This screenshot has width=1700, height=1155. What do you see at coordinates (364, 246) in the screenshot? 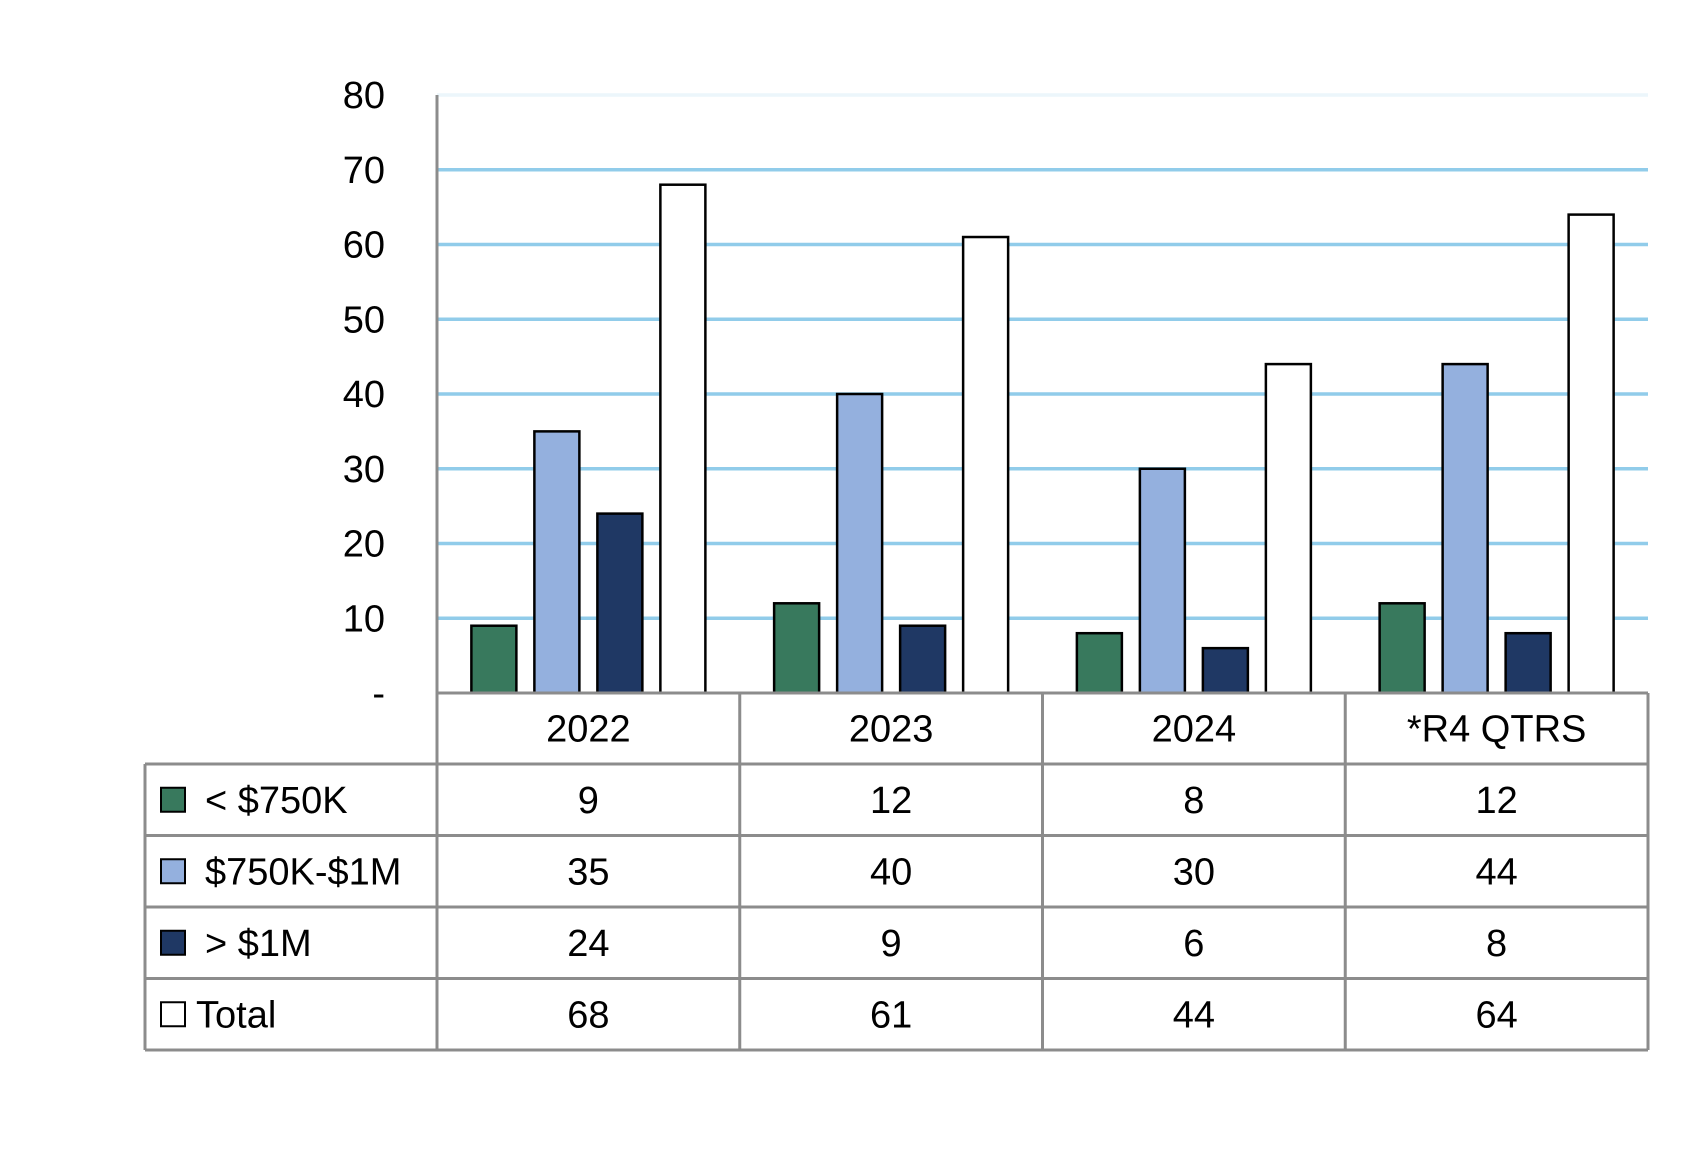
I see `y-tick-label: 60` at bounding box center [364, 246].